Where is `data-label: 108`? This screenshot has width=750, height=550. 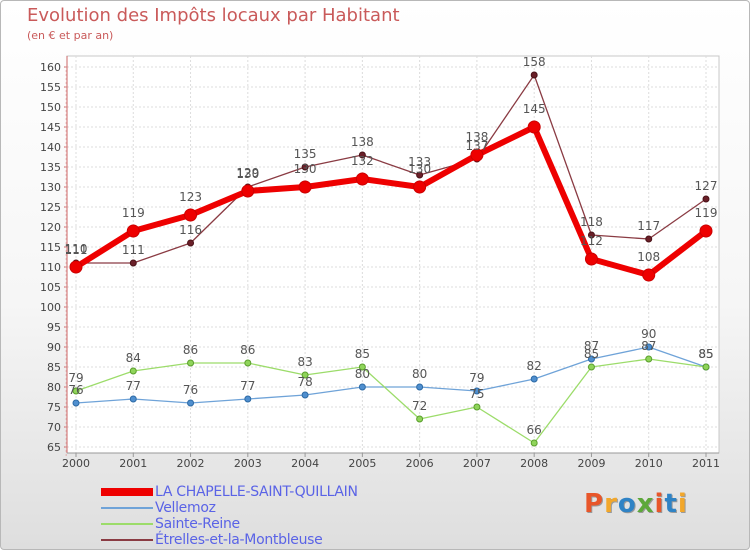
data-label: 108 is located at coordinates (648, 257).